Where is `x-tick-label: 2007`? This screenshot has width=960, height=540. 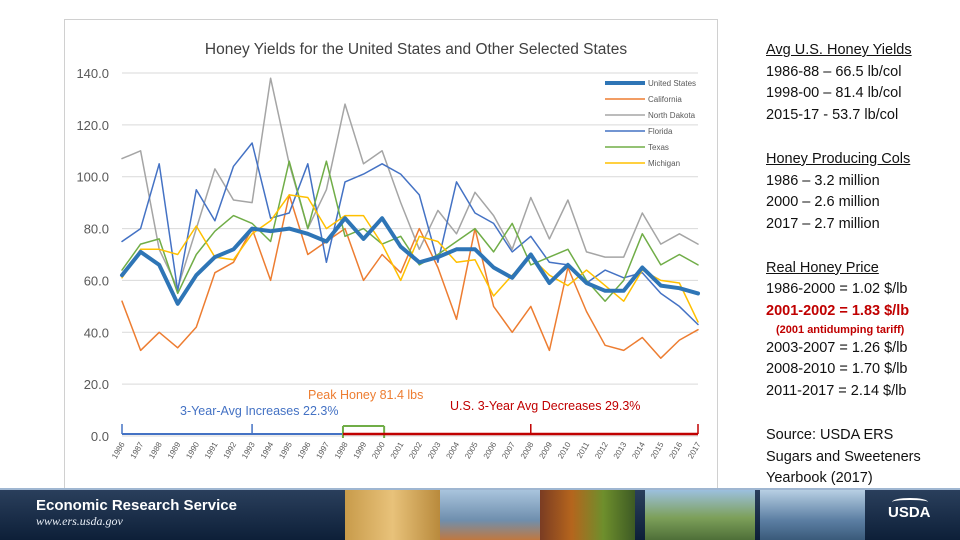
x-tick-label: 2007 is located at coordinates (508, 450).